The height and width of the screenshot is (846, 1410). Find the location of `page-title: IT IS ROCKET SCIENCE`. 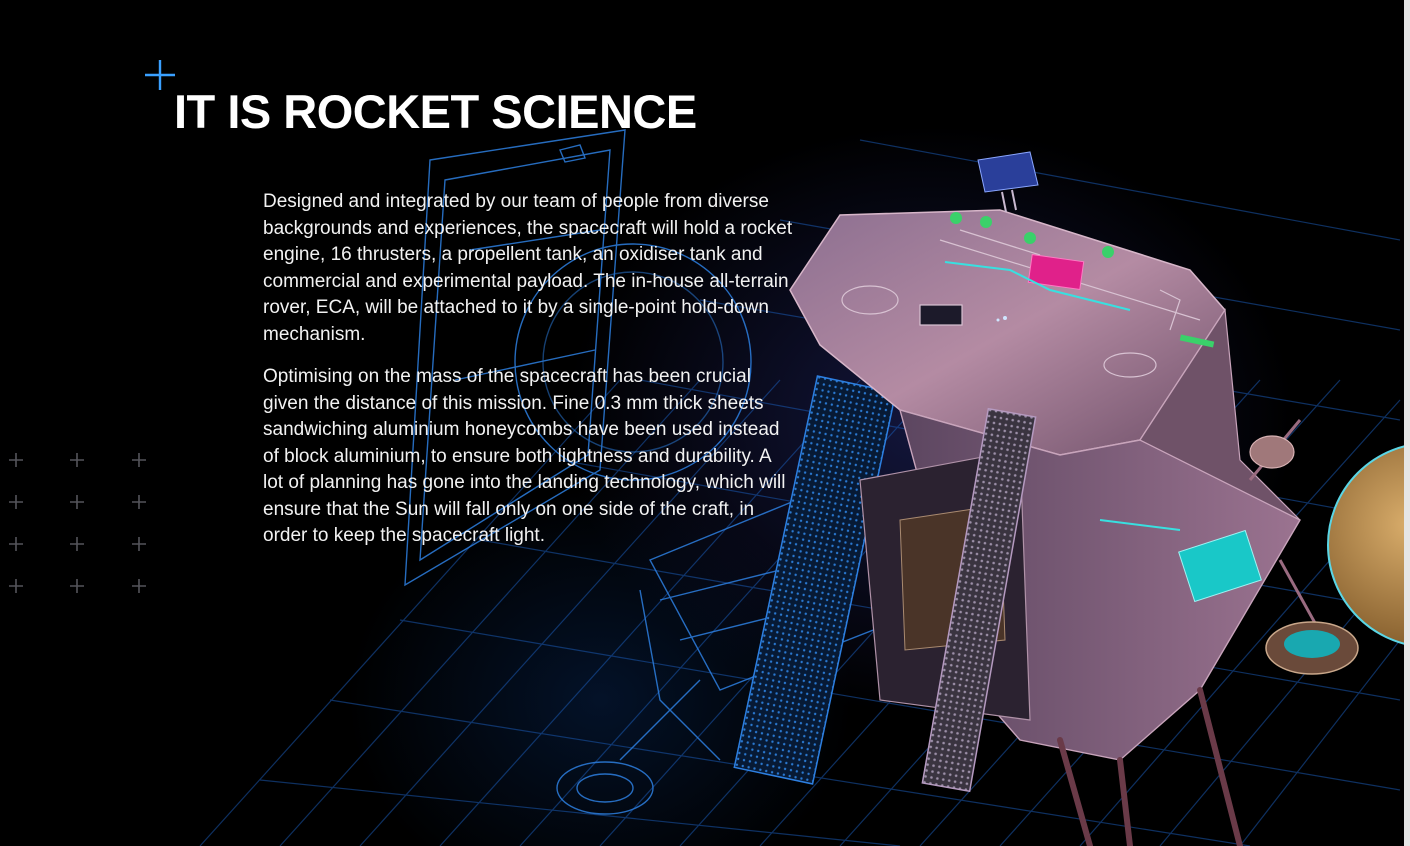

page-title: IT IS ROCKET SCIENCE is located at coordinates (435, 111).